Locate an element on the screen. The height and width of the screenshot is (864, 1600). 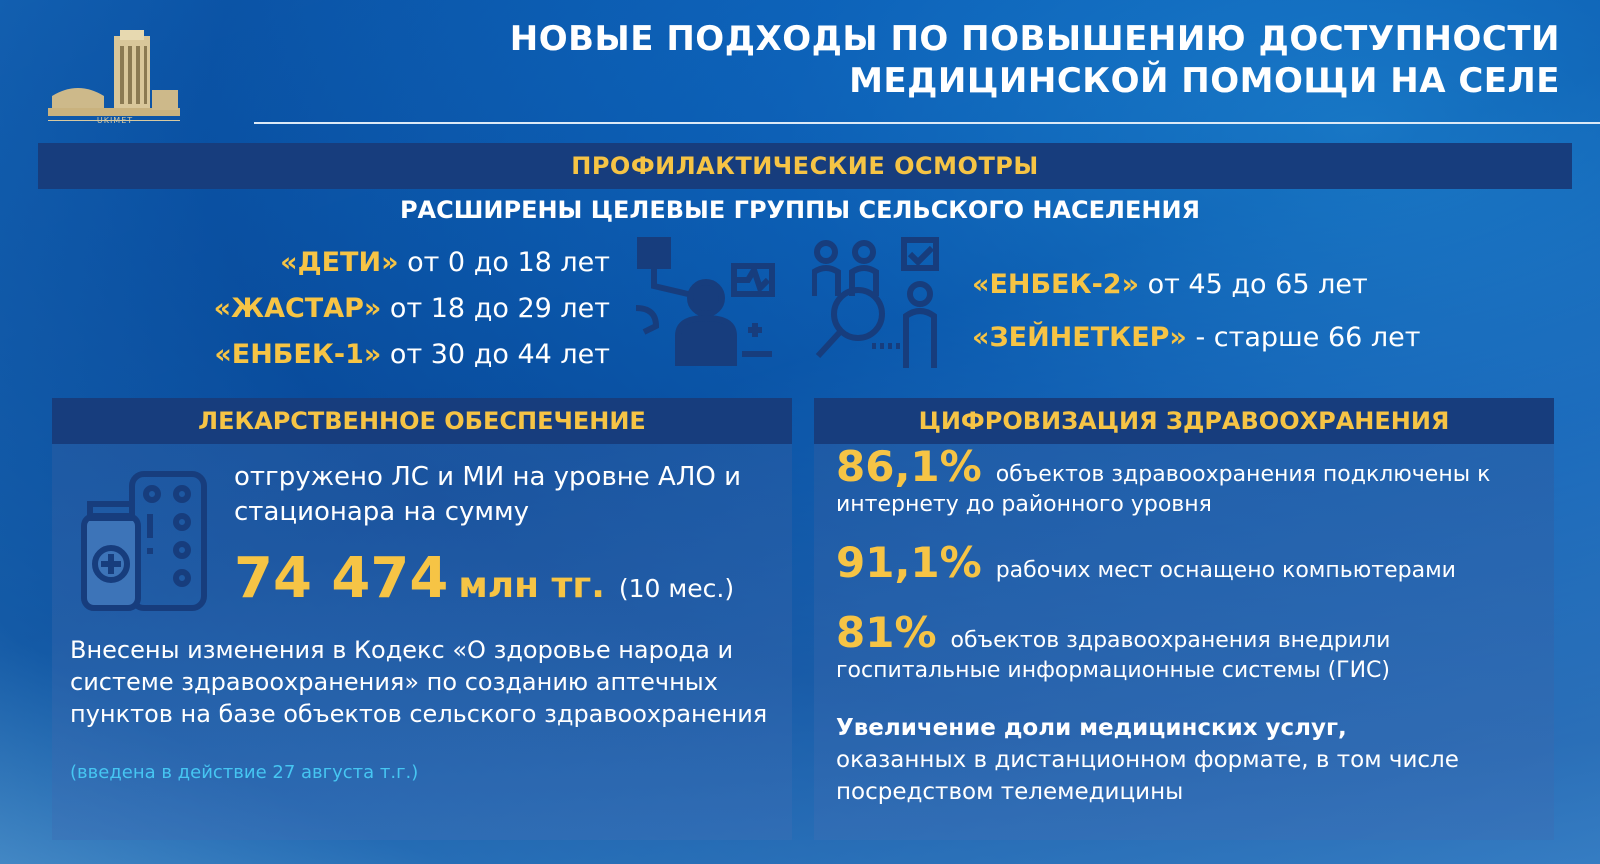
group-range: от 30 до 44 лет is located at coordinates (495, 354).